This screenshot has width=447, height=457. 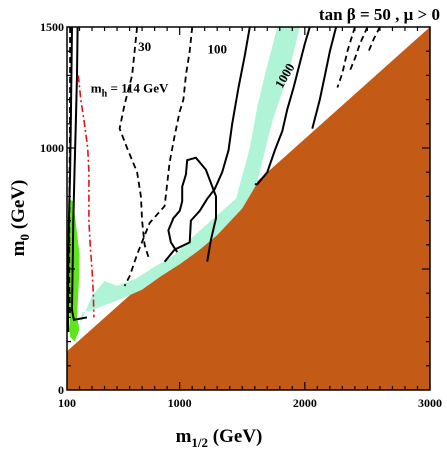 What do you see at coordinates (430, 403) in the screenshot?
I see `x-tick-label: 3000` at bounding box center [430, 403].